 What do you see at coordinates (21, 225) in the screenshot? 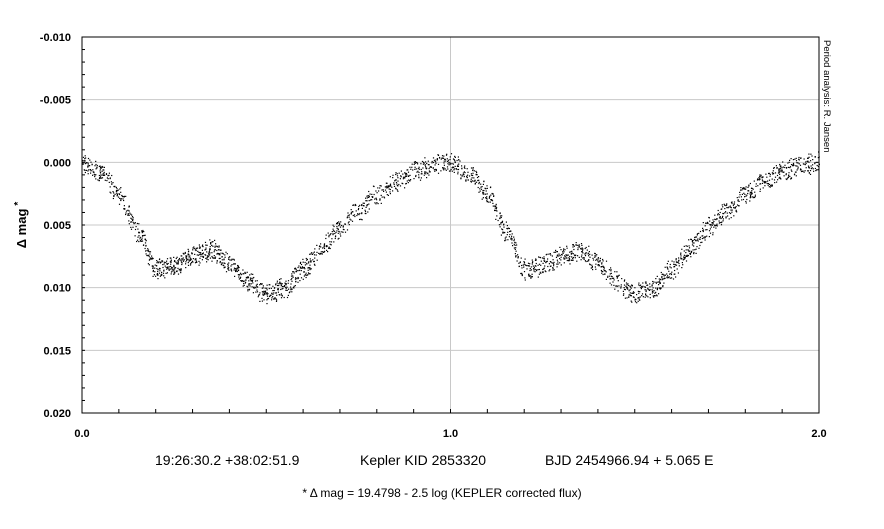
I see `y-axis-label: Δ mag*` at bounding box center [21, 225].